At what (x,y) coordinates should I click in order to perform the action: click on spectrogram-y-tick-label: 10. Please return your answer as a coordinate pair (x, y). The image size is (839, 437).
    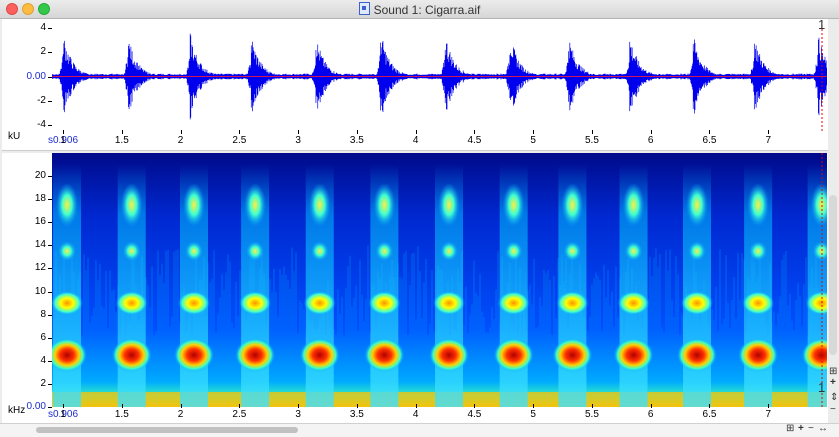
    Looking at the image, I should click on (40, 291).